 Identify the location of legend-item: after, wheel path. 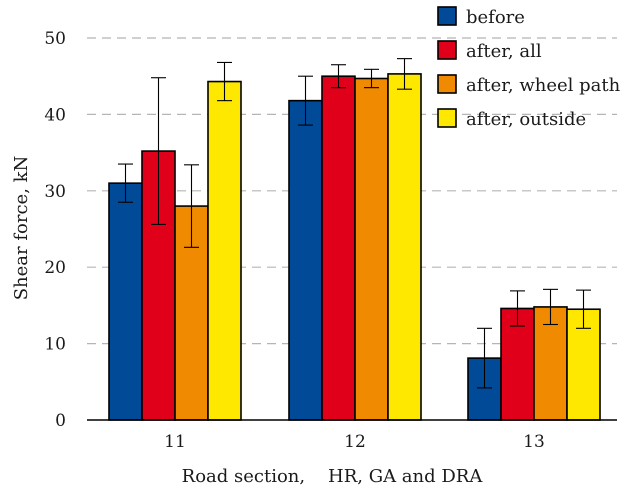
(529, 85).